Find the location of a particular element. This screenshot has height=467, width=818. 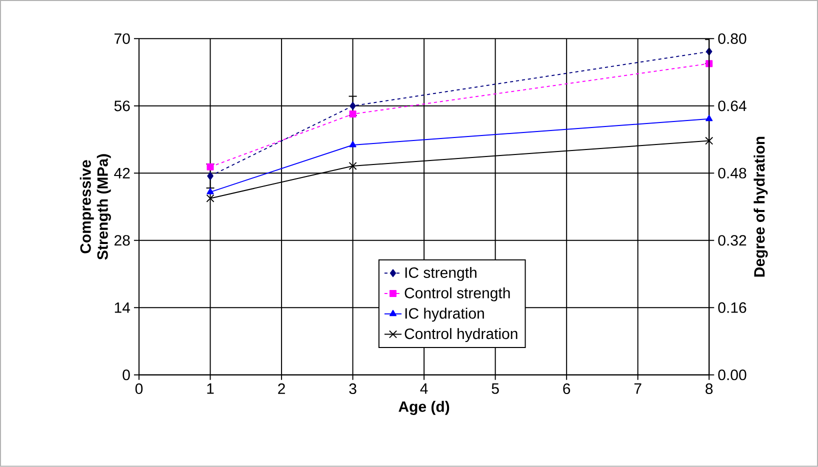

legend-label: IC hydration is located at coordinates (444, 315).